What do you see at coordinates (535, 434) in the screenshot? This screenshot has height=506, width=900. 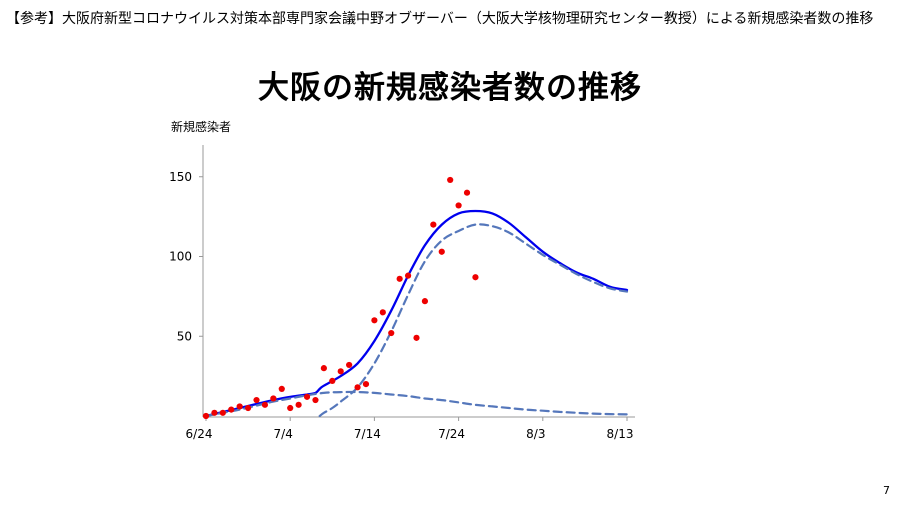 I see `x-tick-label: 8/3` at bounding box center [535, 434].